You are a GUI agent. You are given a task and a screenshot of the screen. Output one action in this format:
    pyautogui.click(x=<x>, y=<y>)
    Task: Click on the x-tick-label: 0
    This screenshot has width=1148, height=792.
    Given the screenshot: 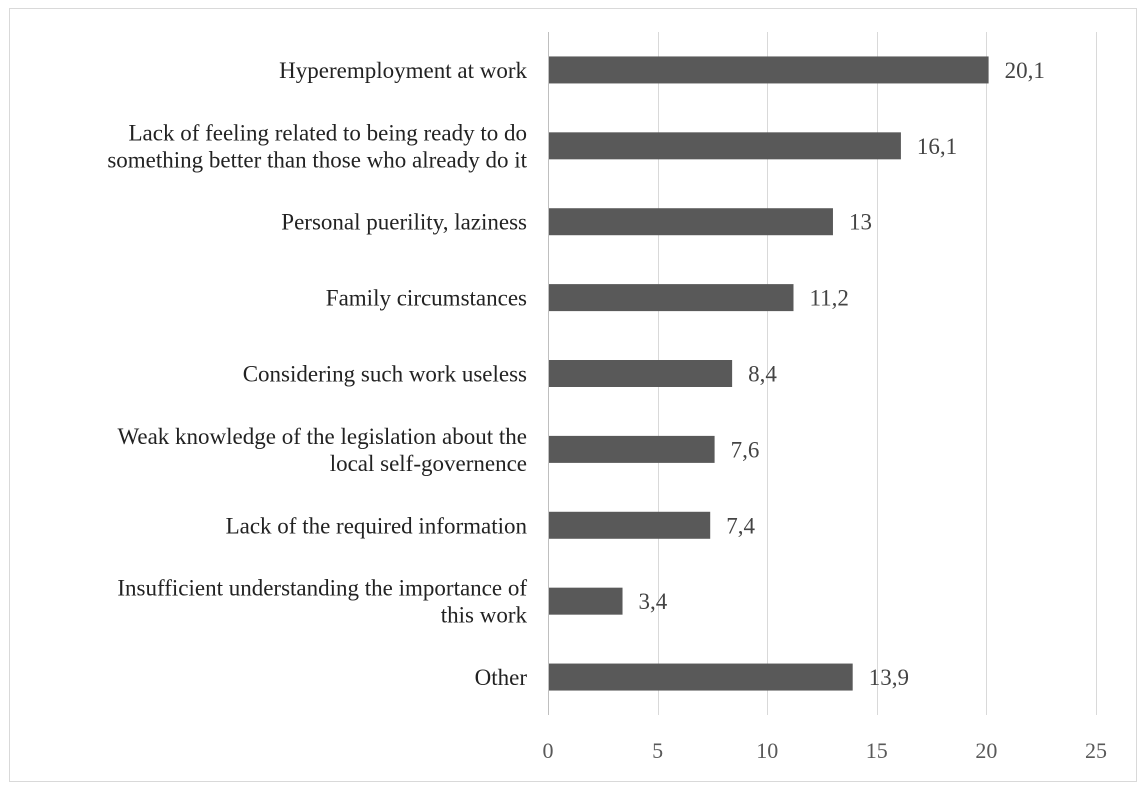 What is the action you would take?
    pyautogui.click(x=548, y=750)
    